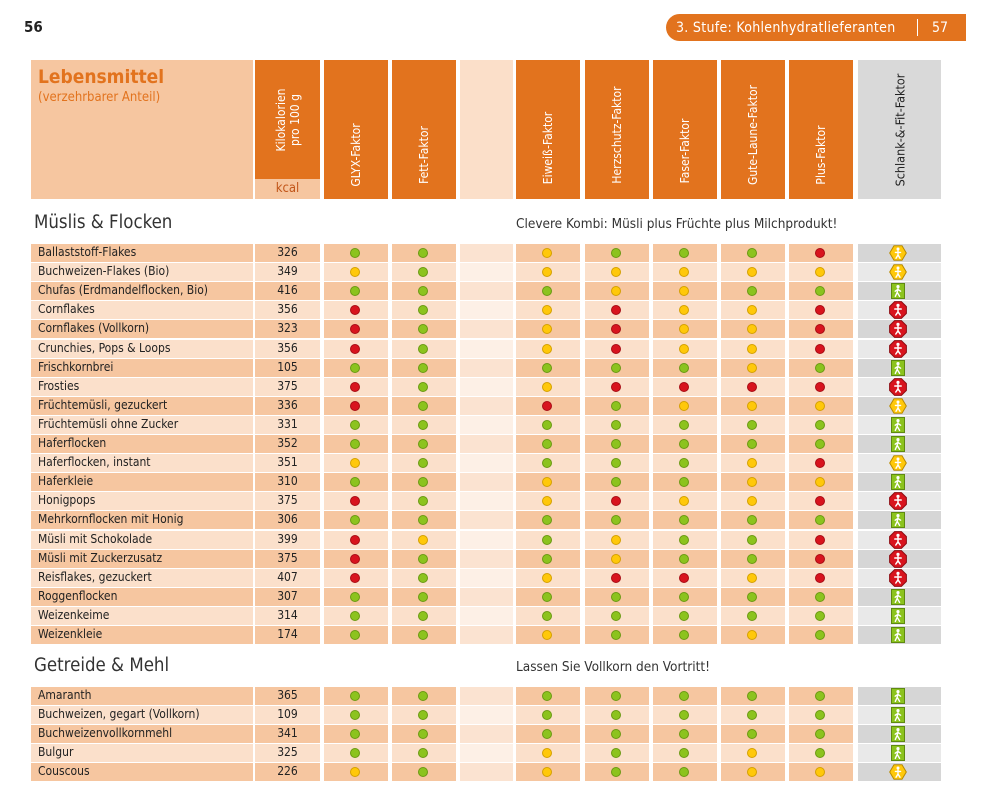 This screenshot has height=788, width=986. I want to click on header-kcal-label: Kilokalorien pro 100 g, so click(288, 120).